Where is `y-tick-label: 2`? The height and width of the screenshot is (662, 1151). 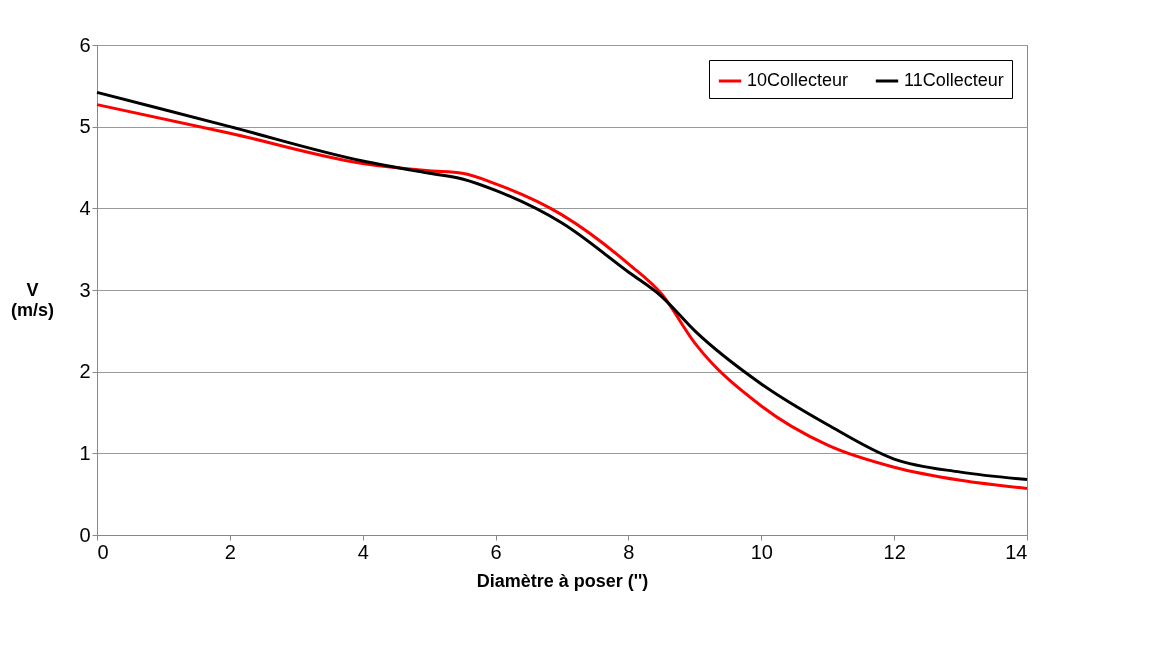 y-tick-label: 2 is located at coordinates (85, 371).